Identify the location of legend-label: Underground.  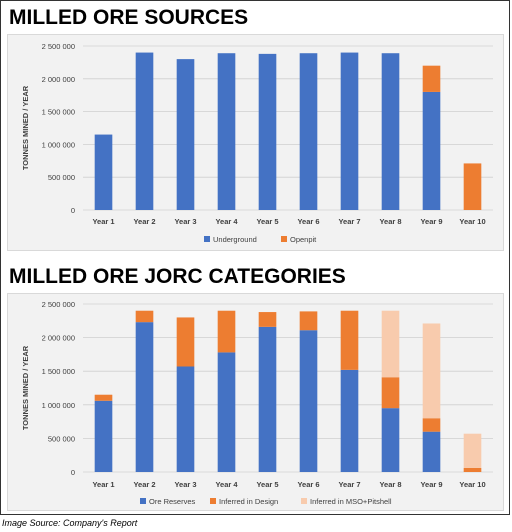
(235, 239).